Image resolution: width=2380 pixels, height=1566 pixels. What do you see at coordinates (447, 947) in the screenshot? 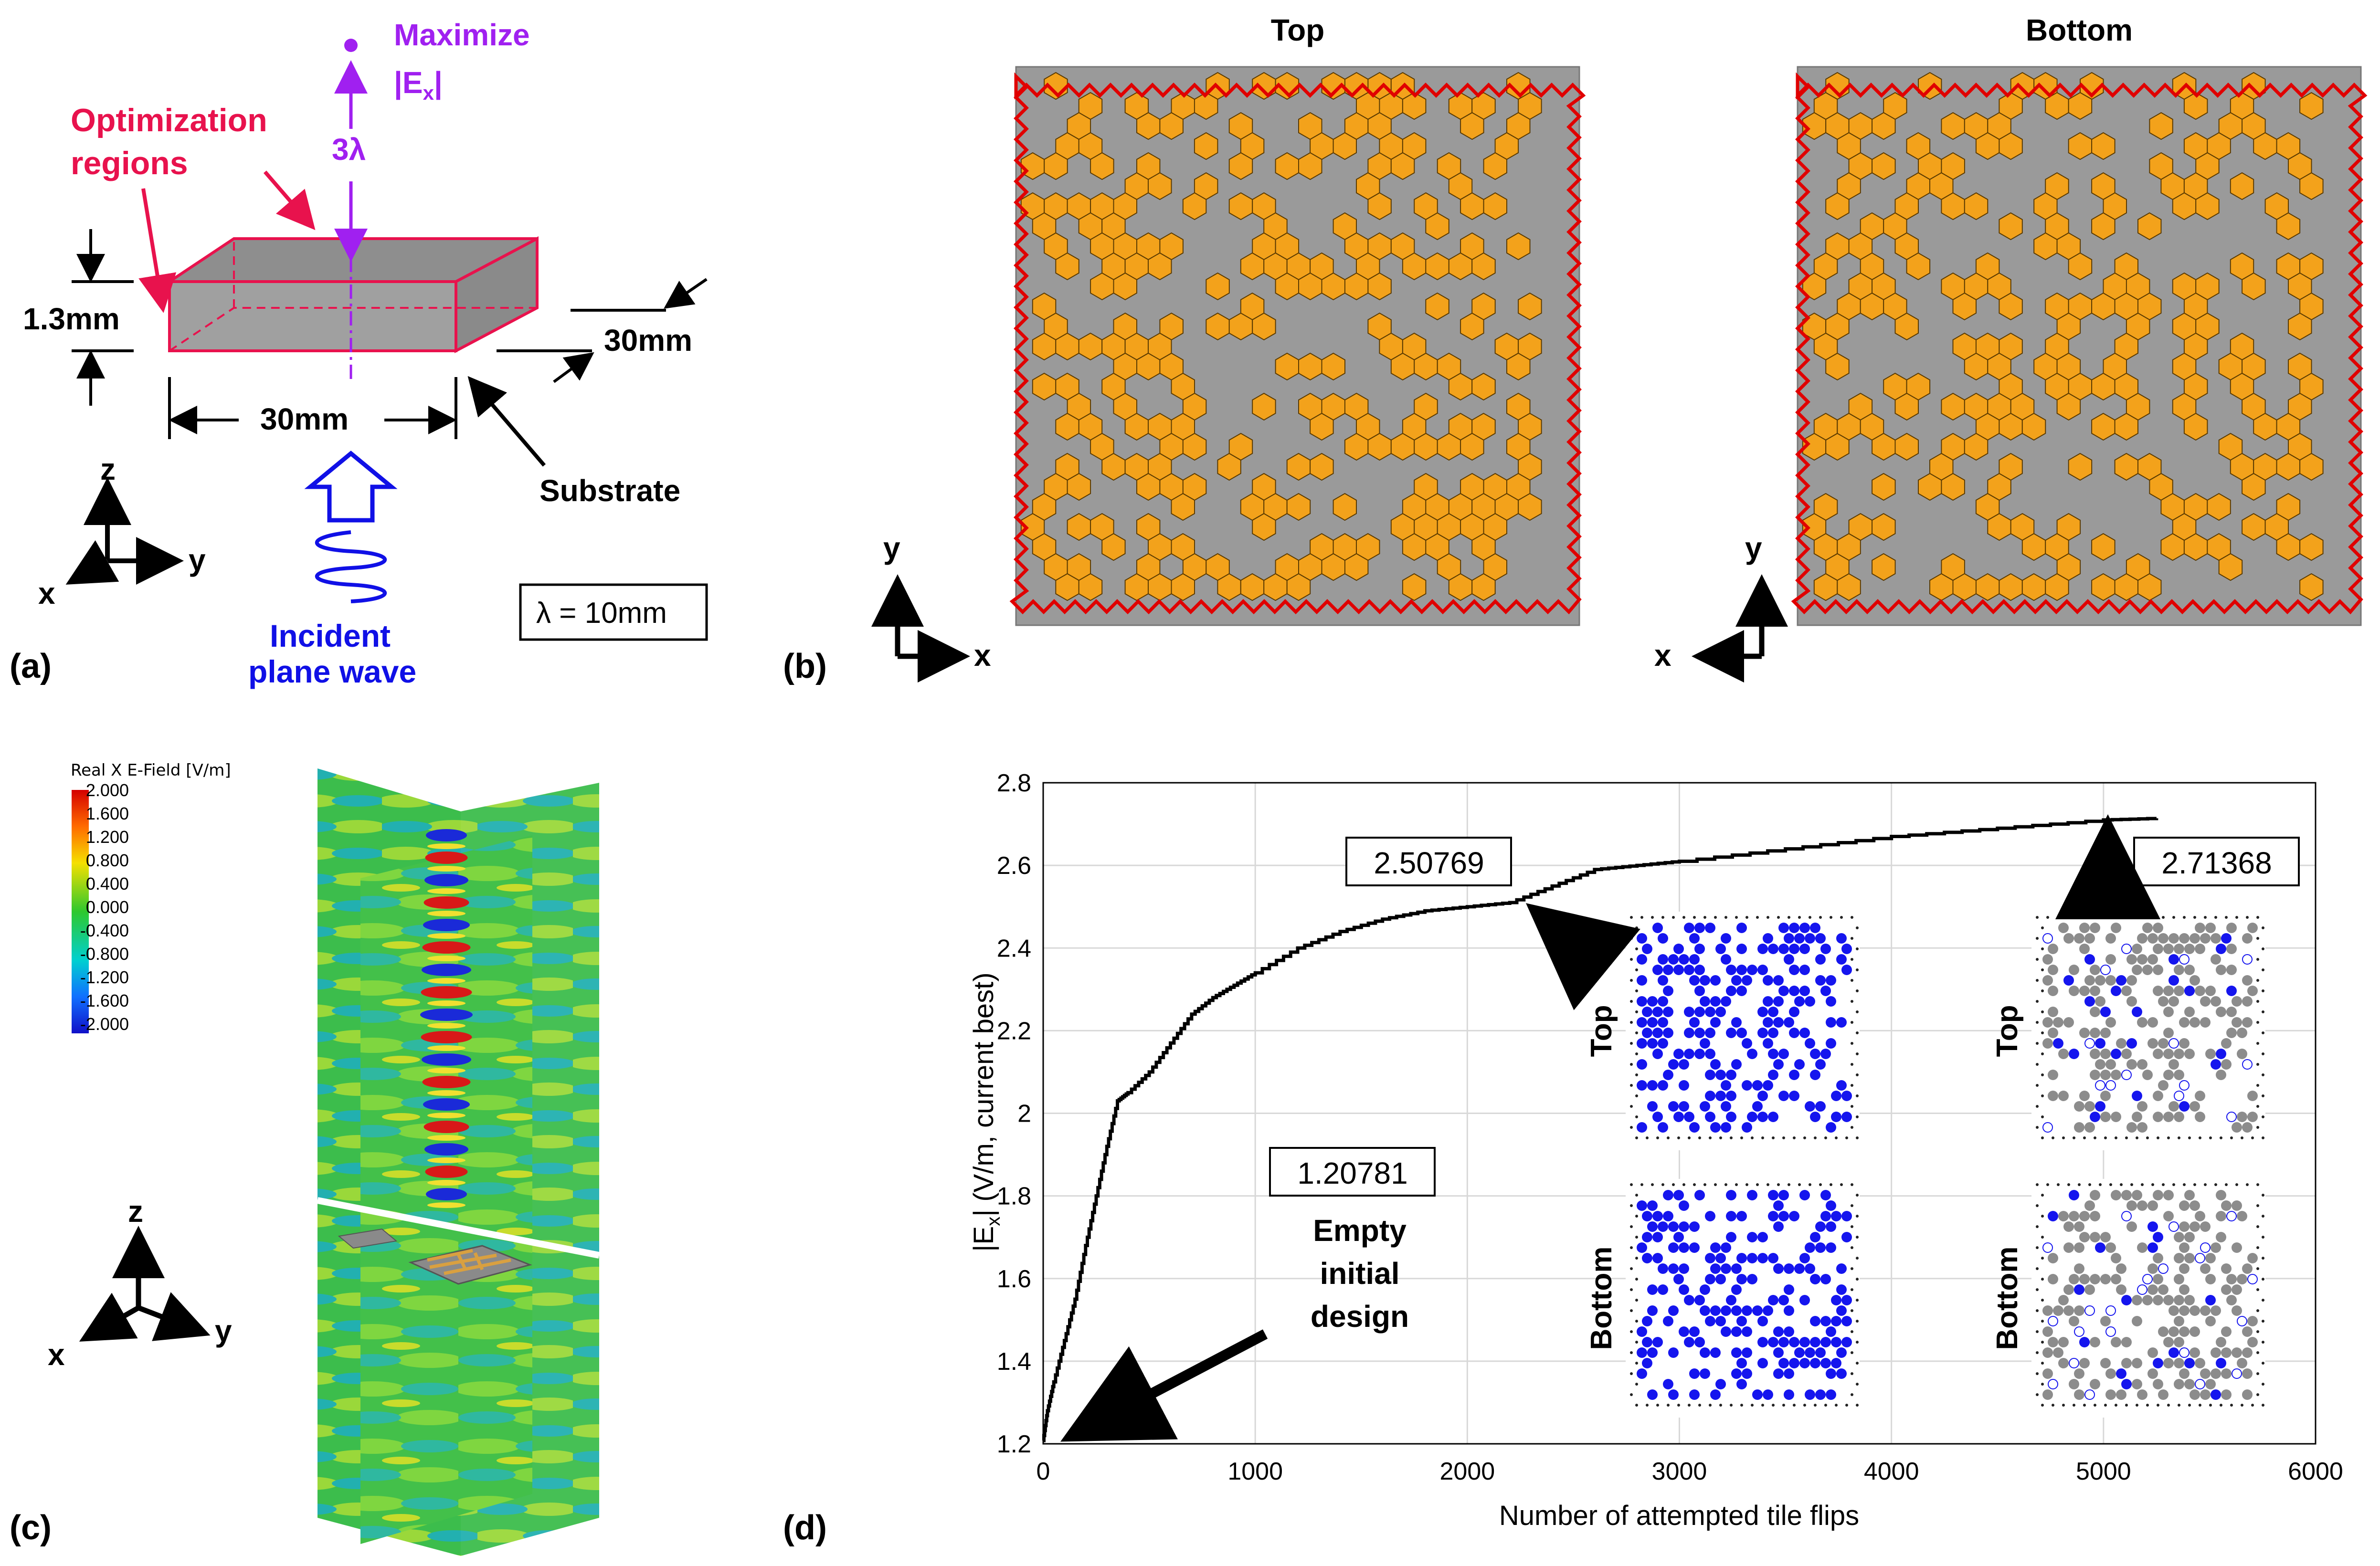
I see `field-lobe` at bounding box center [447, 947].